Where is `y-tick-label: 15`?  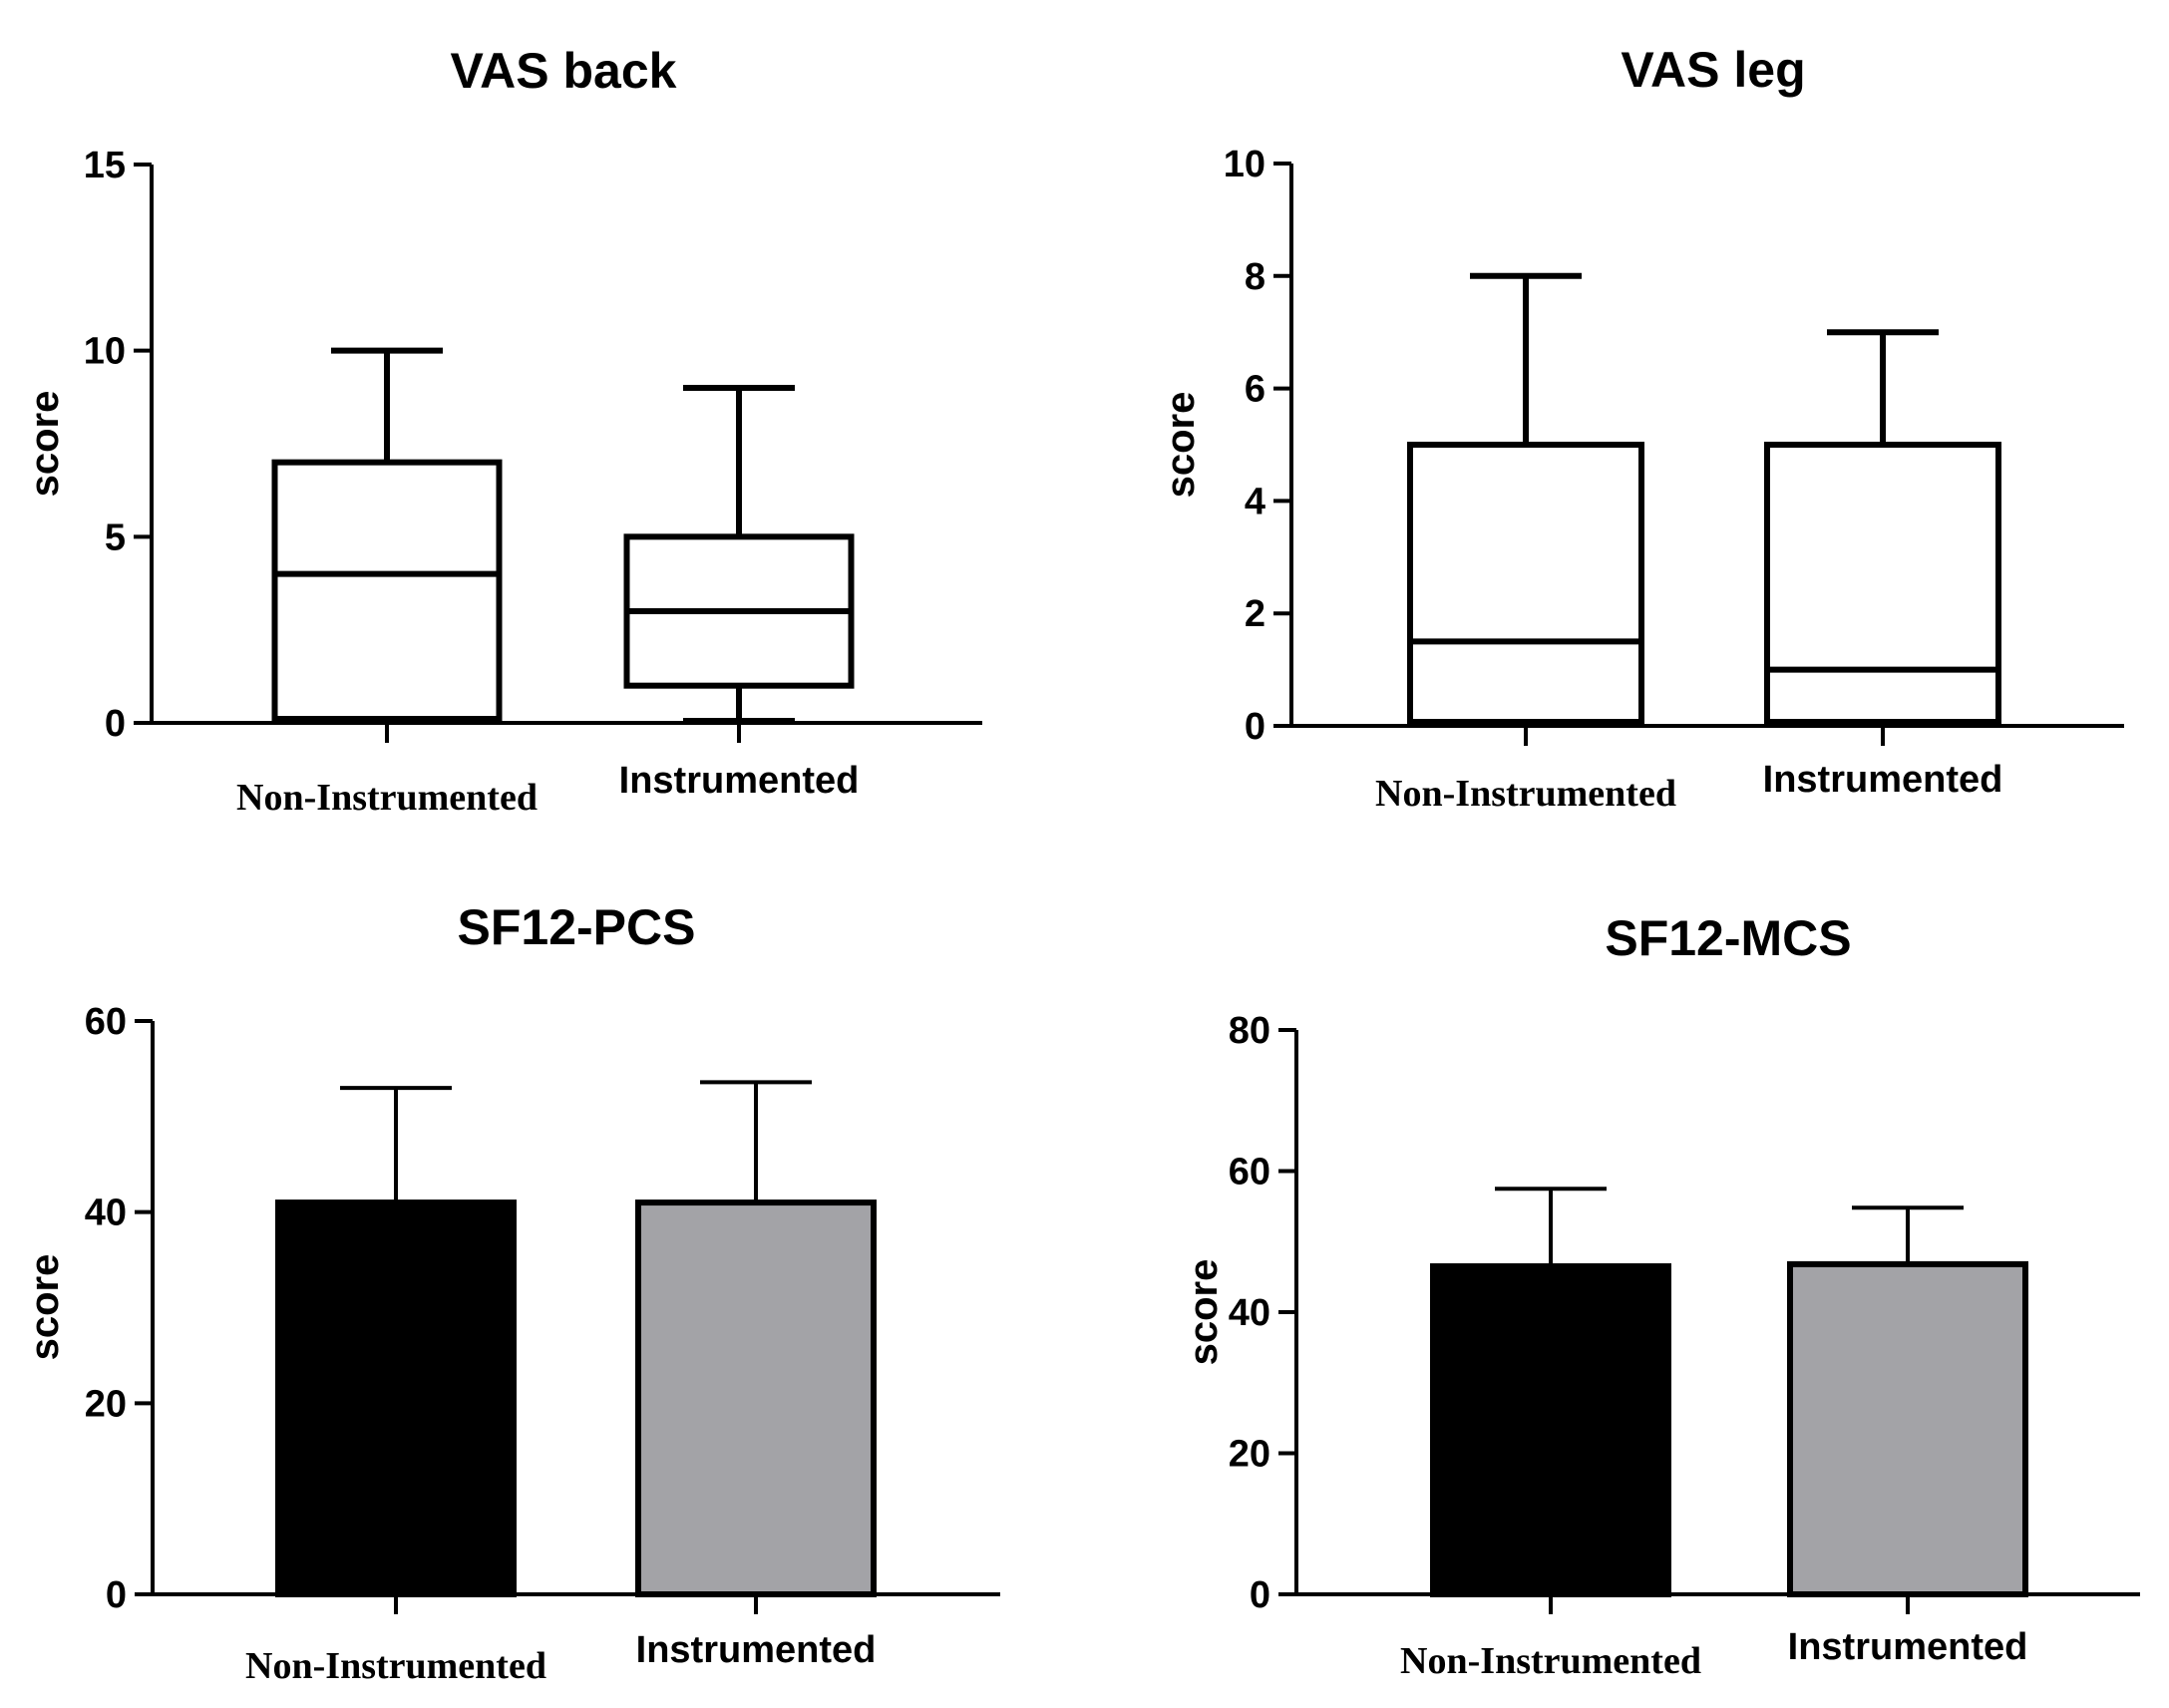
y-tick-label: 15 is located at coordinates (105, 165).